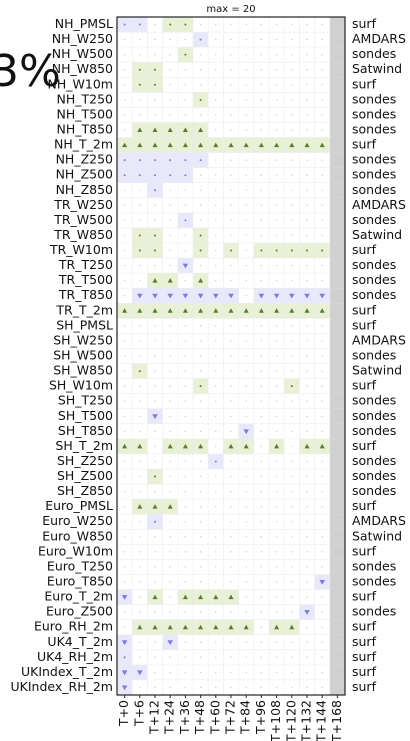 The height and width of the screenshot is (741, 410). What do you see at coordinates (170, 296) in the screenshot?
I see `down-triangle` at bounding box center [170, 296].